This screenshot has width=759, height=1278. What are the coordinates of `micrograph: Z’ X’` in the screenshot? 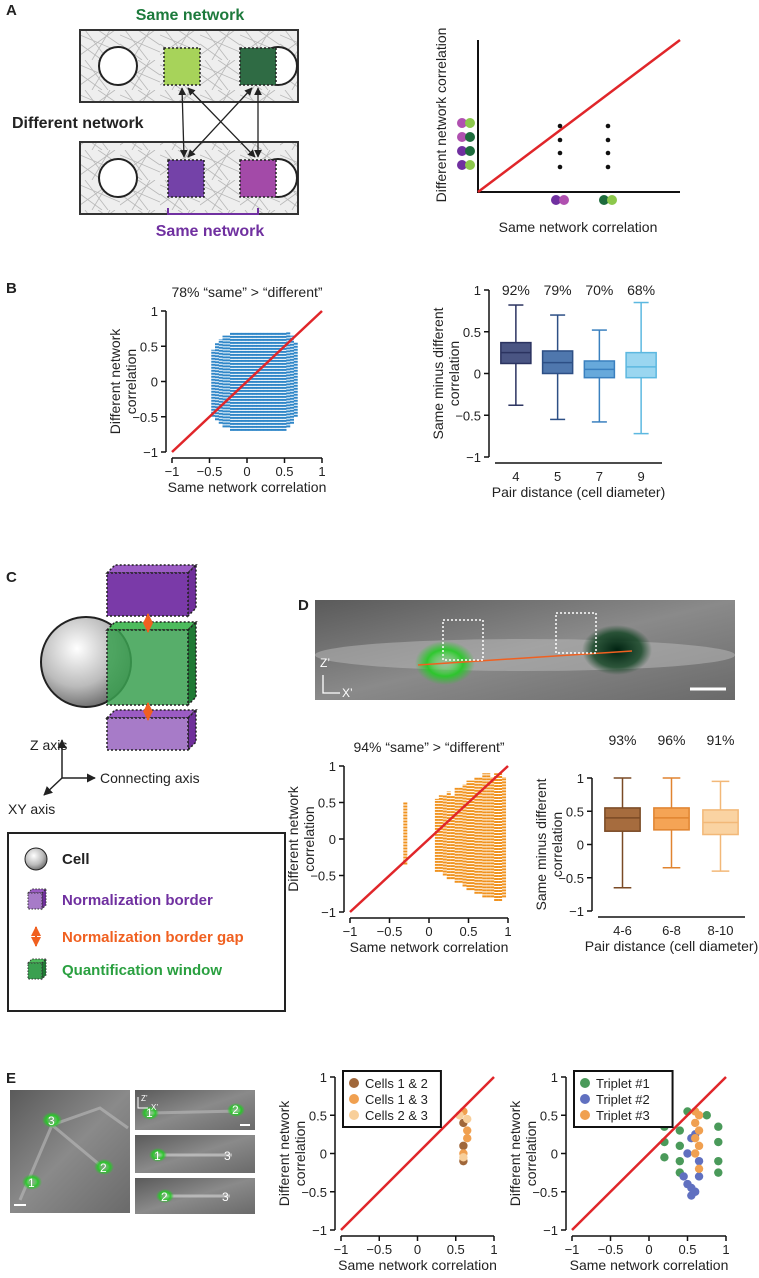 It's located at (525, 650).